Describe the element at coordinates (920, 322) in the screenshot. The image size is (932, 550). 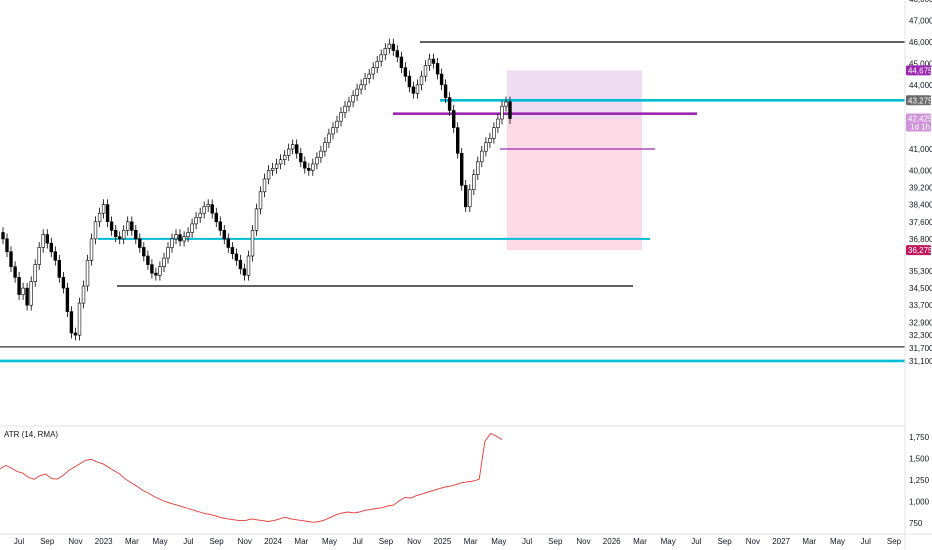
I see `price-tick-label: 32,900` at that location.